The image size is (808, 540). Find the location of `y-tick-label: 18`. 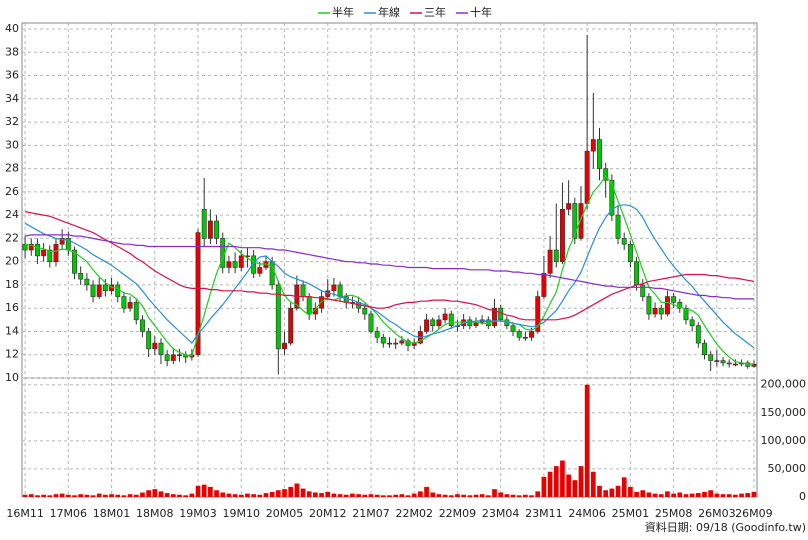

y-tick-label: 18 is located at coordinates (12, 284).